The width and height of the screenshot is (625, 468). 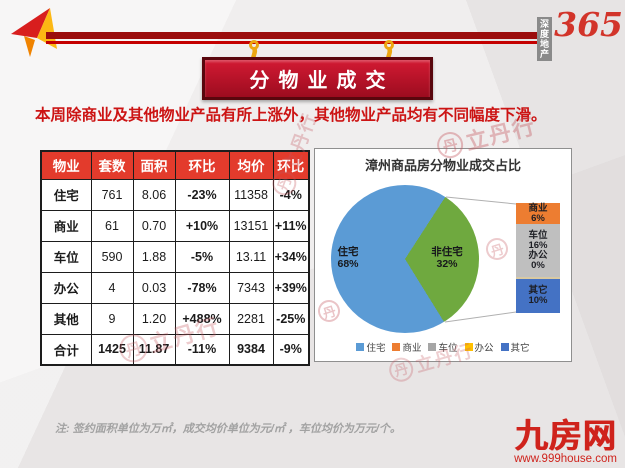 I want to click on cell: 4, so click(x=112, y=287).